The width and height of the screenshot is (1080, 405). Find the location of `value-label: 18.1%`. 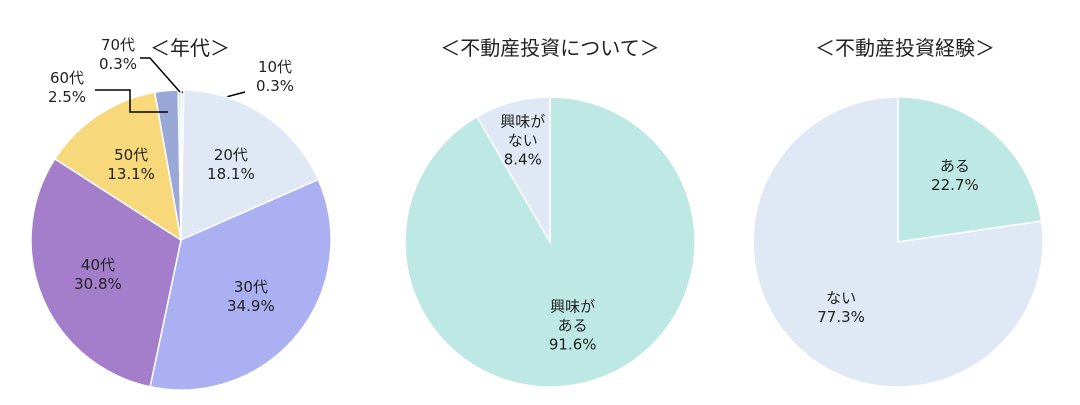

value-label: 18.1% is located at coordinates (231, 174).